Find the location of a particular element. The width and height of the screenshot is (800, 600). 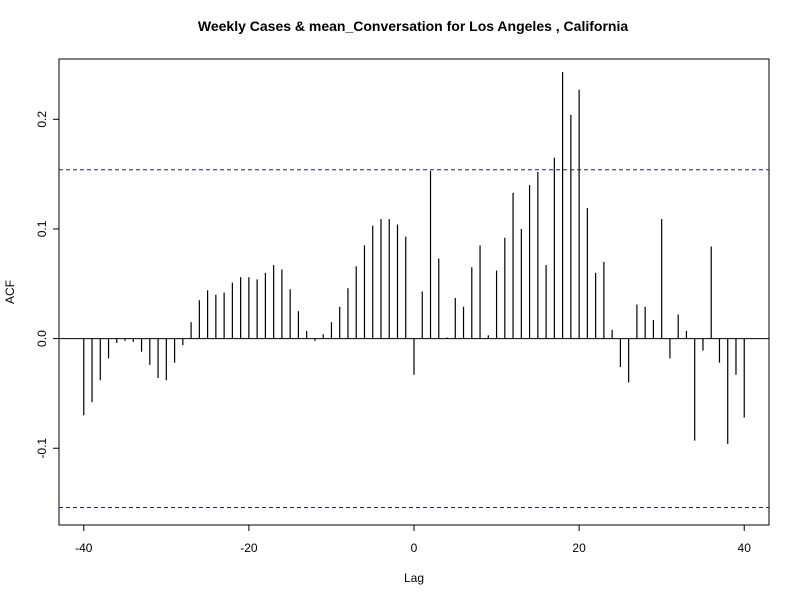

y-tick-label: 0.1 is located at coordinates (42, 228).